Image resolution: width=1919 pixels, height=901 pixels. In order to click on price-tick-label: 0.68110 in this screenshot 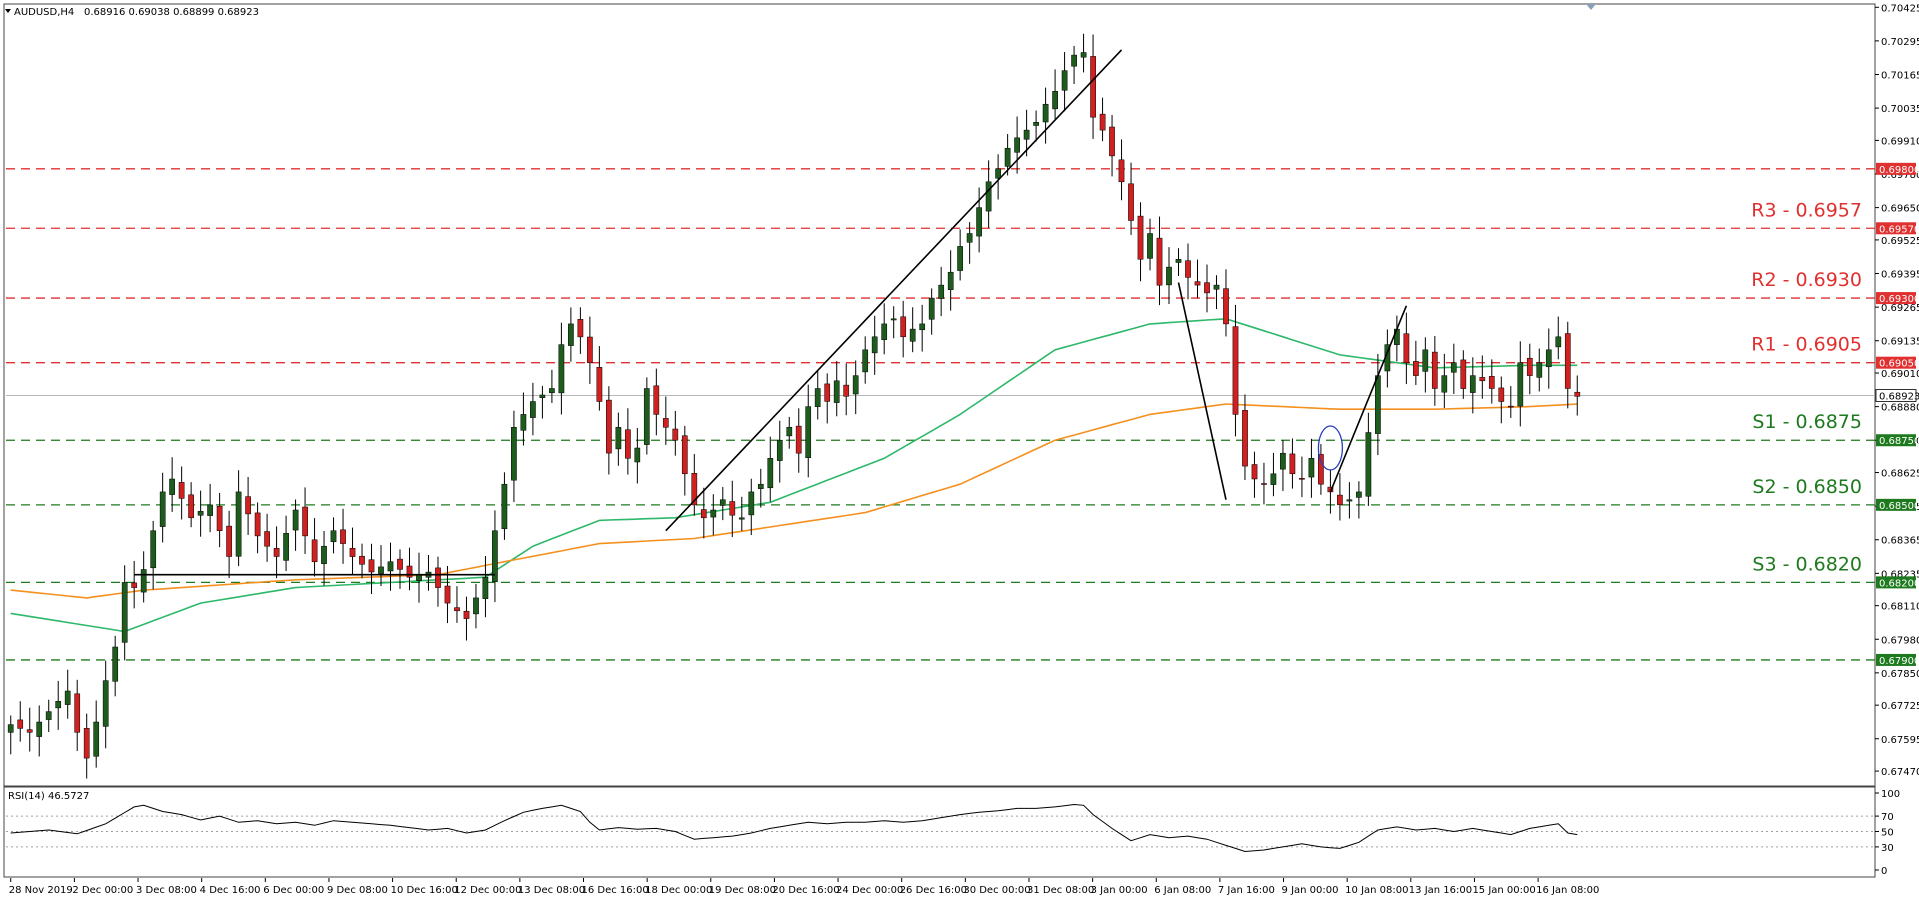, I will do `click(1900, 607)`.